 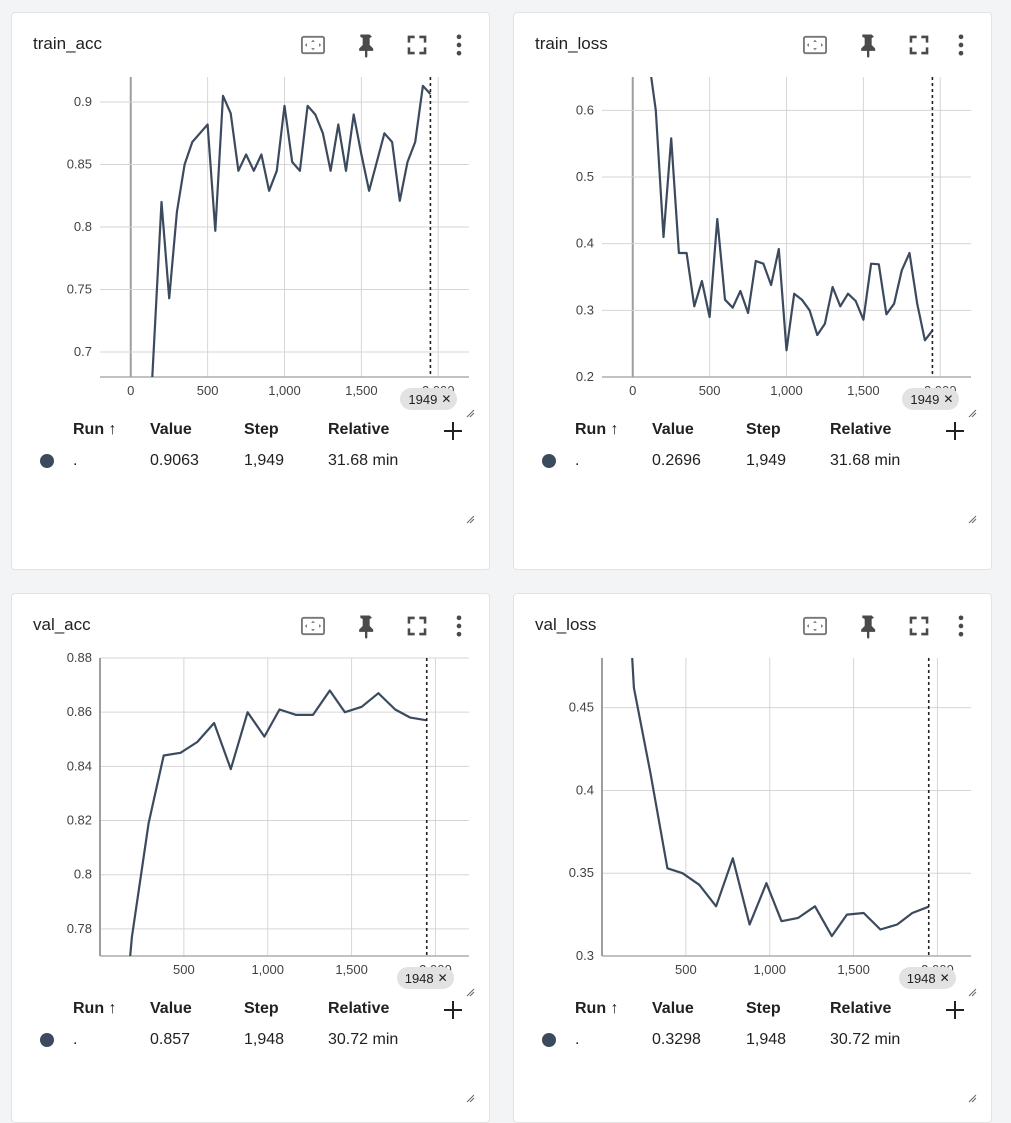 I want to click on card-title: val_acc, so click(x=62, y=624).